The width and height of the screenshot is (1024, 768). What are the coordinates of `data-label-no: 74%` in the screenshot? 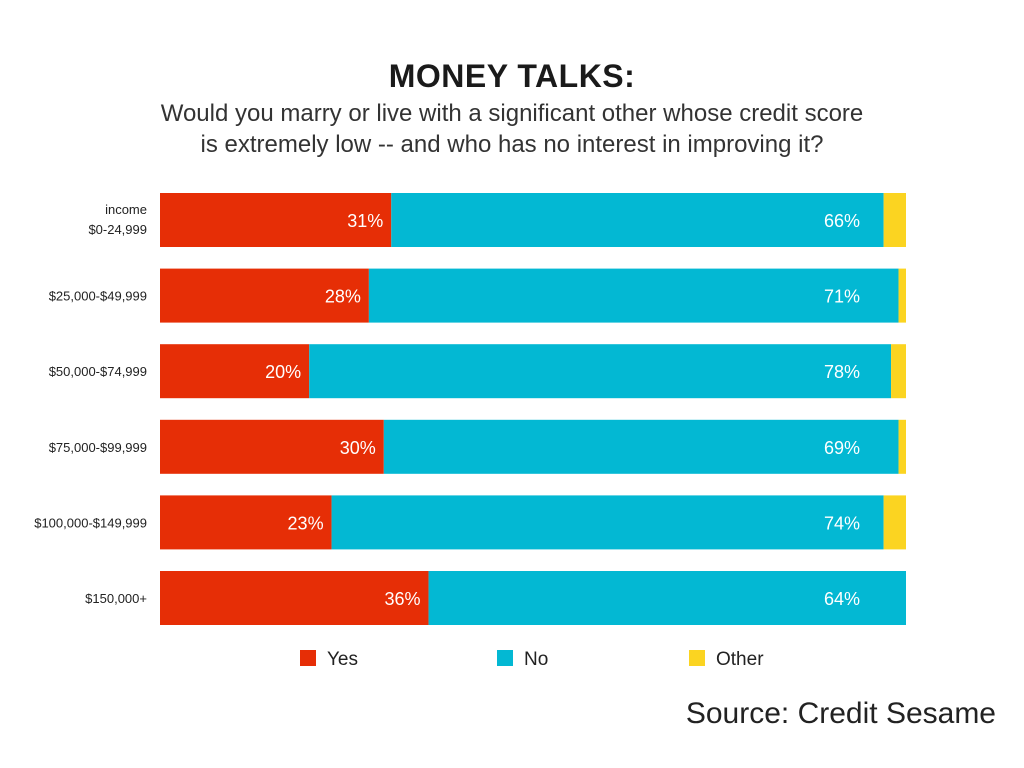 It's located at (842, 523).